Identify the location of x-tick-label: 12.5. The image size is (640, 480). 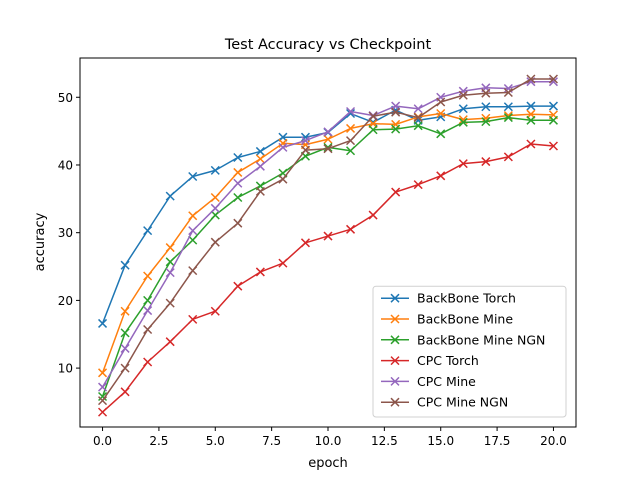
(384, 441).